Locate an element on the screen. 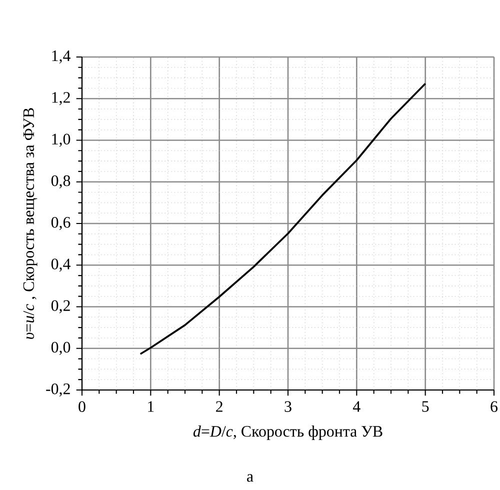 The height and width of the screenshot is (490, 500). y-tick-label: 0,6 is located at coordinates (60, 223).